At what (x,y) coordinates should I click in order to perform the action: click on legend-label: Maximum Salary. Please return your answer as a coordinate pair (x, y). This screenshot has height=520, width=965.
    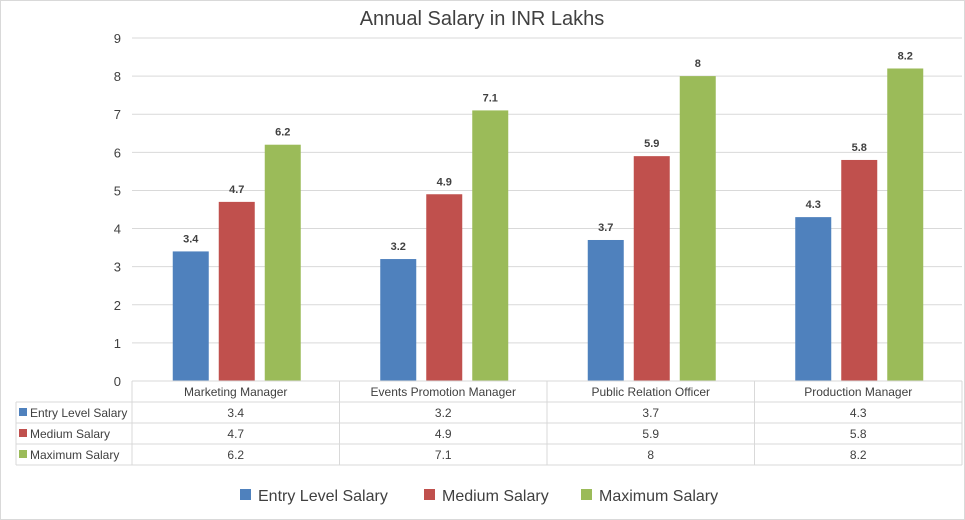
    Looking at the image, I should click on (658, 496).